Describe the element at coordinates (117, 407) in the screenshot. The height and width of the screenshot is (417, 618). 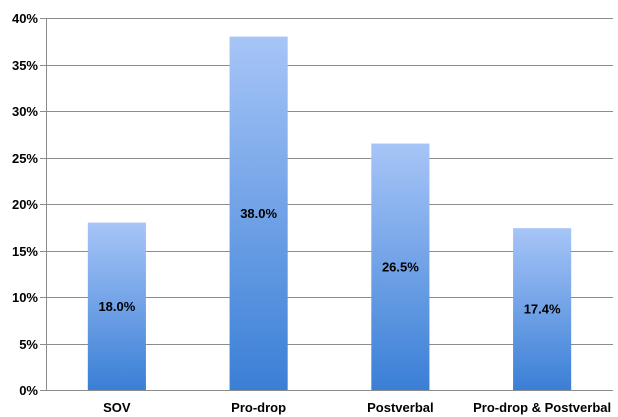
I see `x-category-label: SOV` at that location.